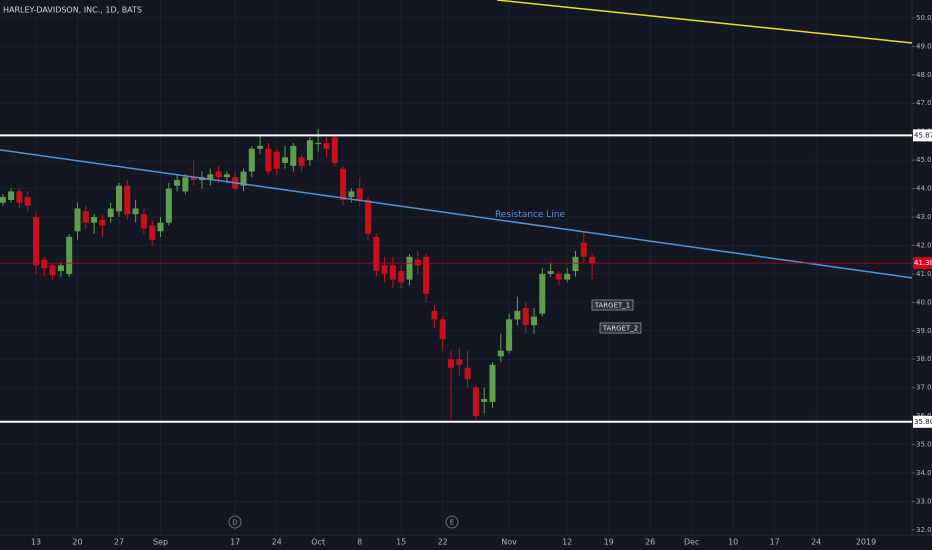 Image resolution: width=932 pixels, height=550 pixels. What do you see at coordinates (924, 331) in the screenshot?
I see `y-tick-label: 39.00` at bounding box center [924, 331].